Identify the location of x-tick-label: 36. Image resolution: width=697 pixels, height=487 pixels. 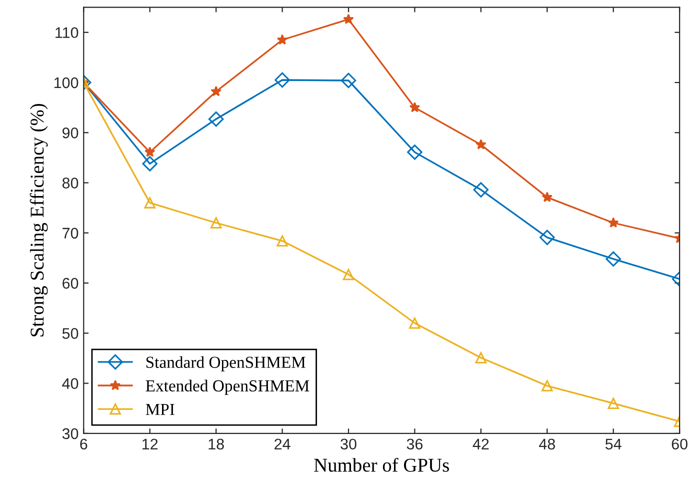
(414, 444).